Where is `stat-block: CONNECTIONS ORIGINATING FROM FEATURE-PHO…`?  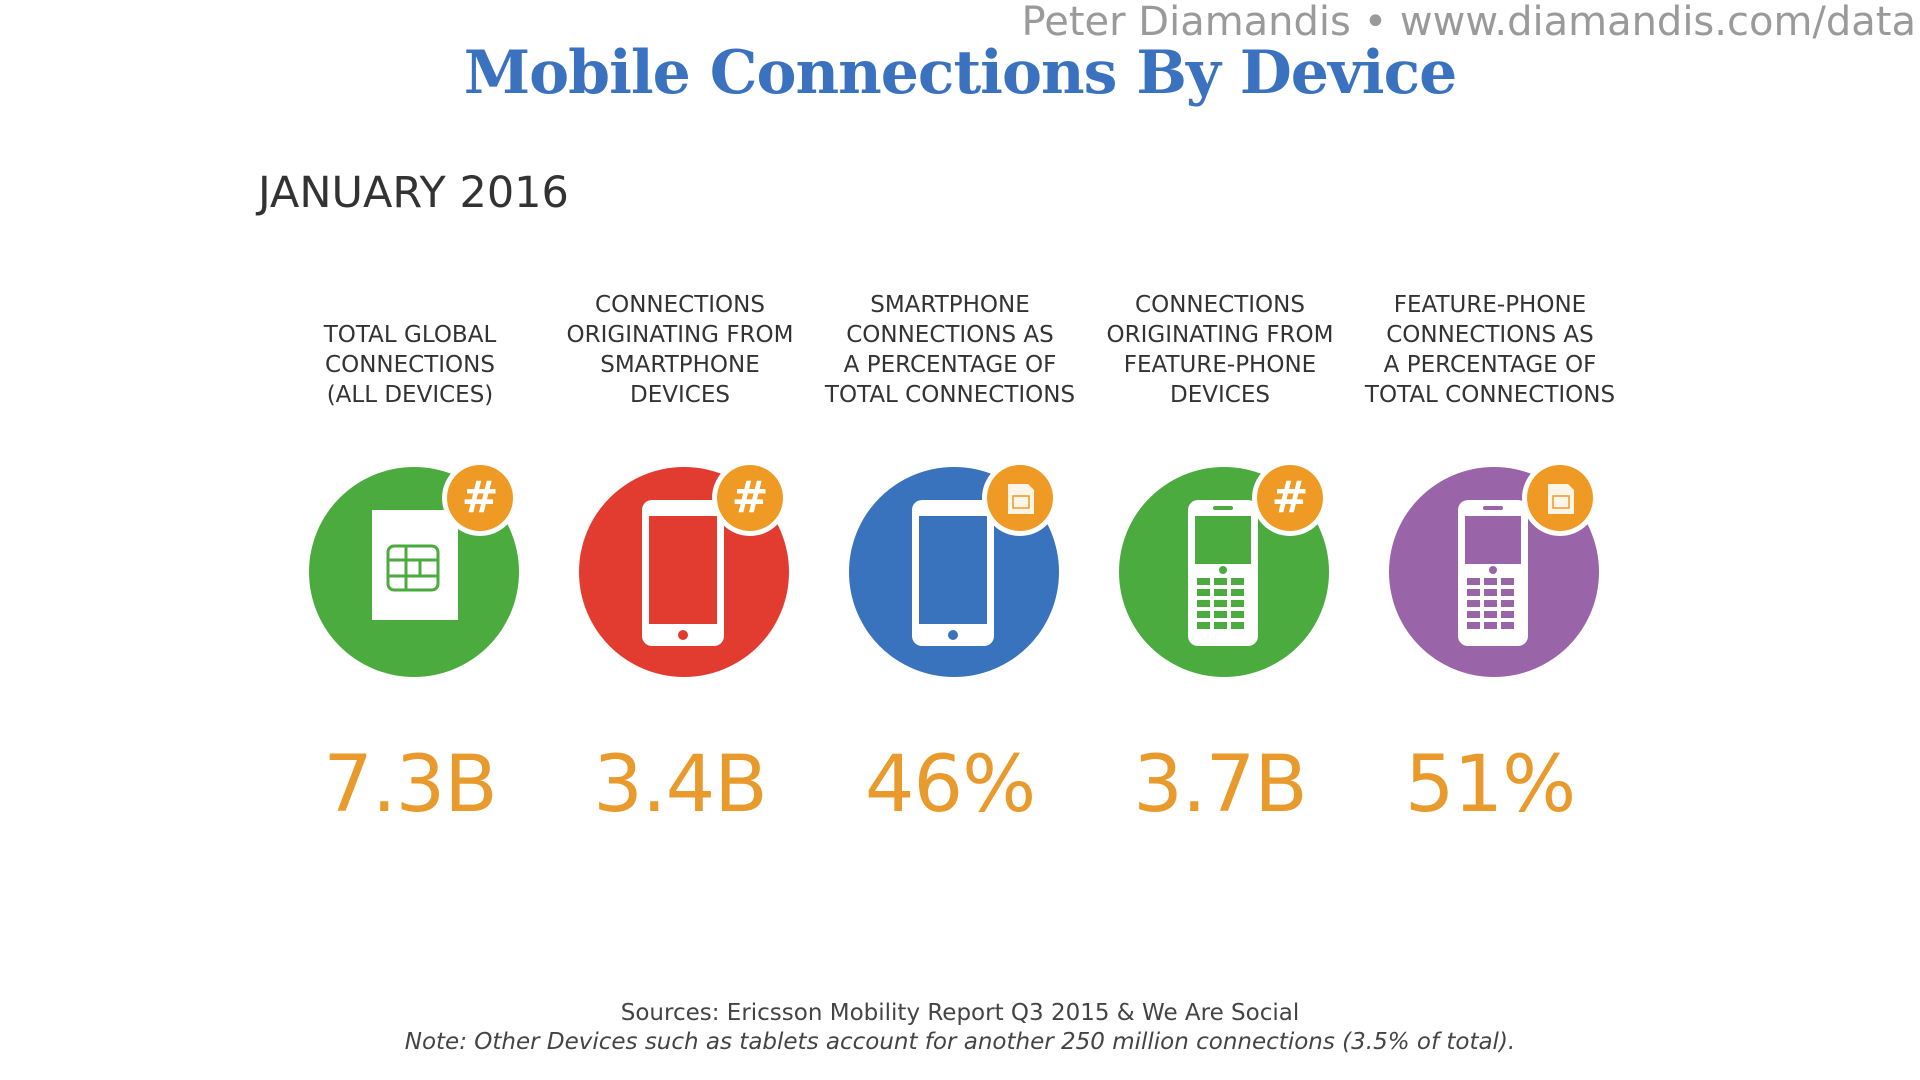 stat-block: CONNECTIONS ORIGINATING FROM FEATURE-PHO… is located at coordinates (1220, 550).